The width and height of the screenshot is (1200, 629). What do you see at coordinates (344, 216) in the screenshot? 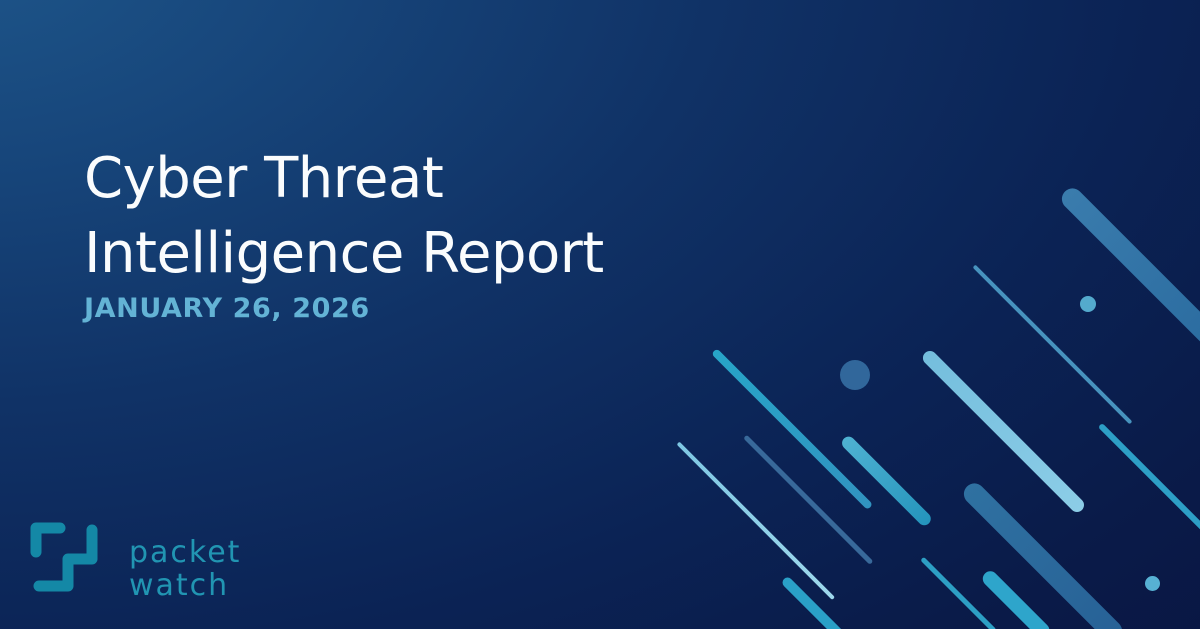
I see `page-title: Cyber Threat Intelligence Report` at bounding box center [344, 216].